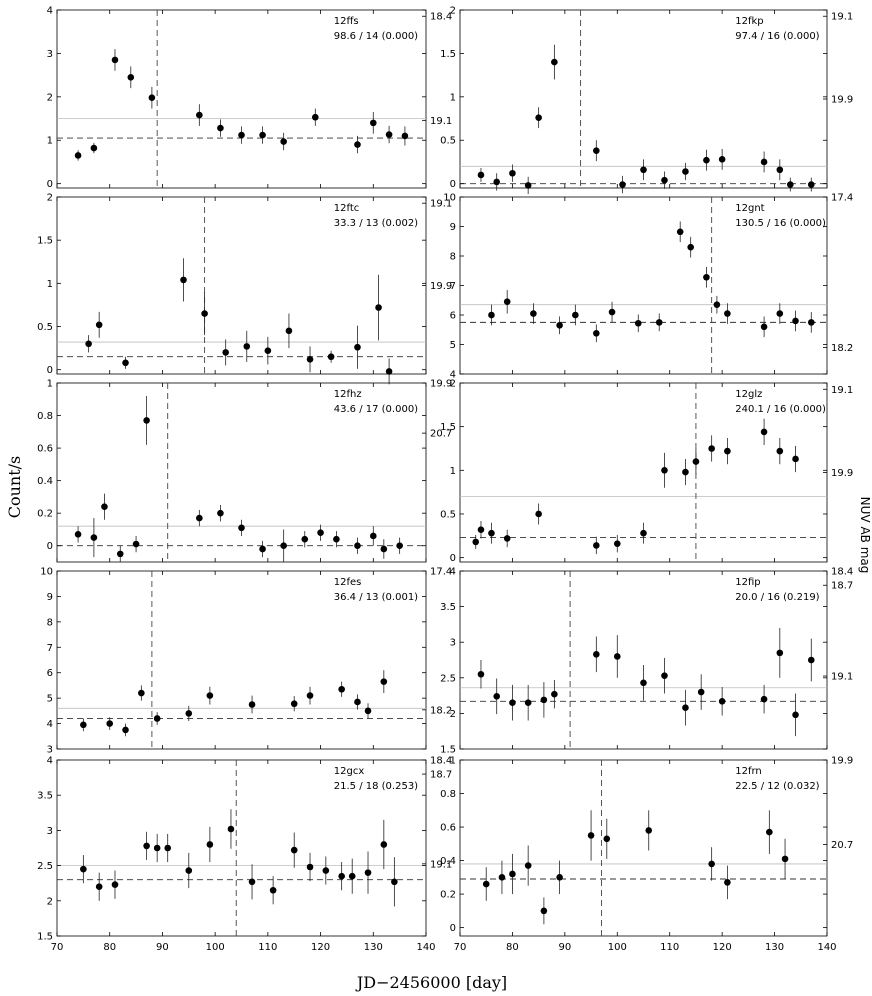 The height and width of the screenshot is (996, 872). I want to click on panel-name: 12ftc, so click(347, 208).